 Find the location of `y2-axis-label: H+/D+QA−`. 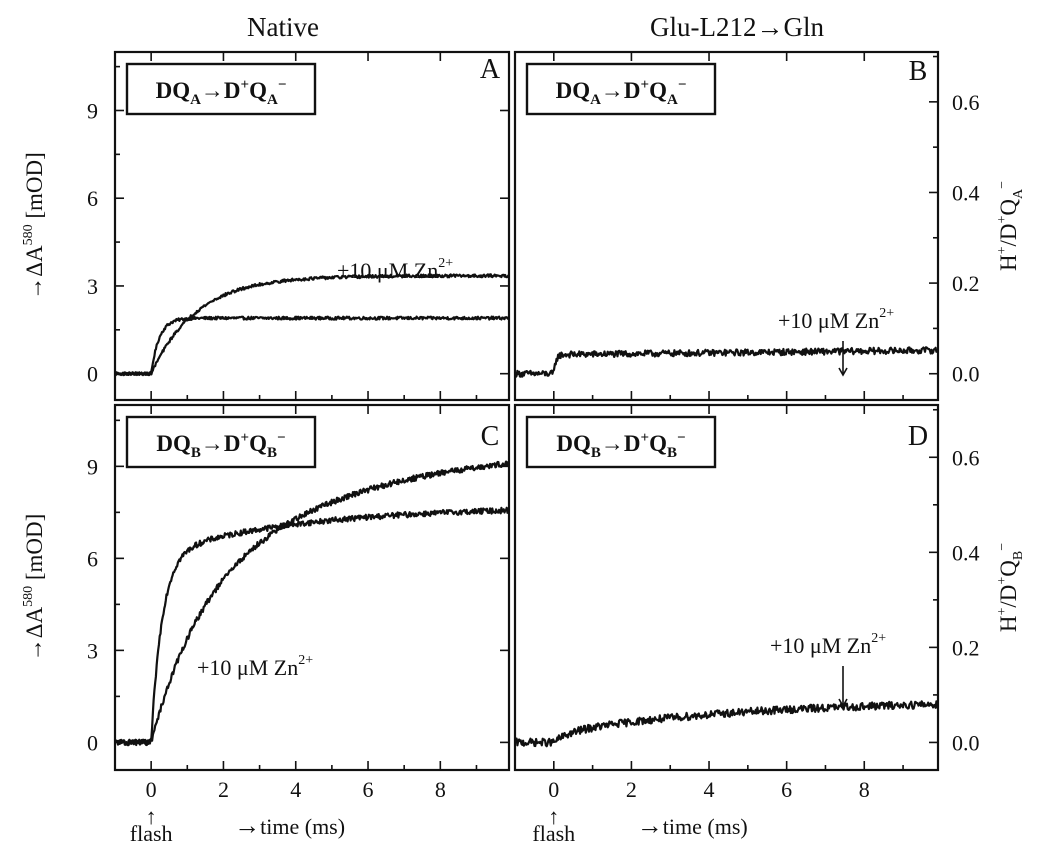

y2-axis-label: H+/D+QA− is located at coordinates (1010, 226).